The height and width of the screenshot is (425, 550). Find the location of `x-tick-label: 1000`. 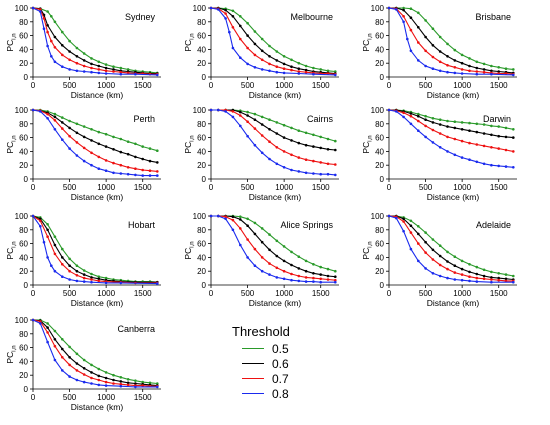

x-tick-label: 1000 is located at coordinates (462, 293).